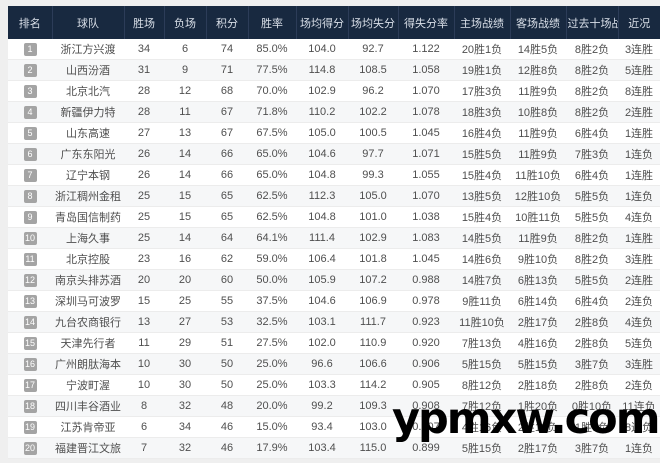 This screenshot has height=463, width=660. What do you see at coordinates (30, 322) in the screenshot?
I see `rank: 14` at bounding box center [30, 322].